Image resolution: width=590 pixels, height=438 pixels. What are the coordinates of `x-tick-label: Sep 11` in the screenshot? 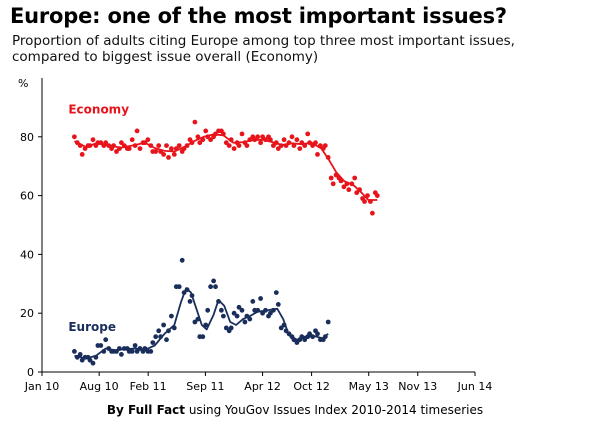 It's located at (205, 386).